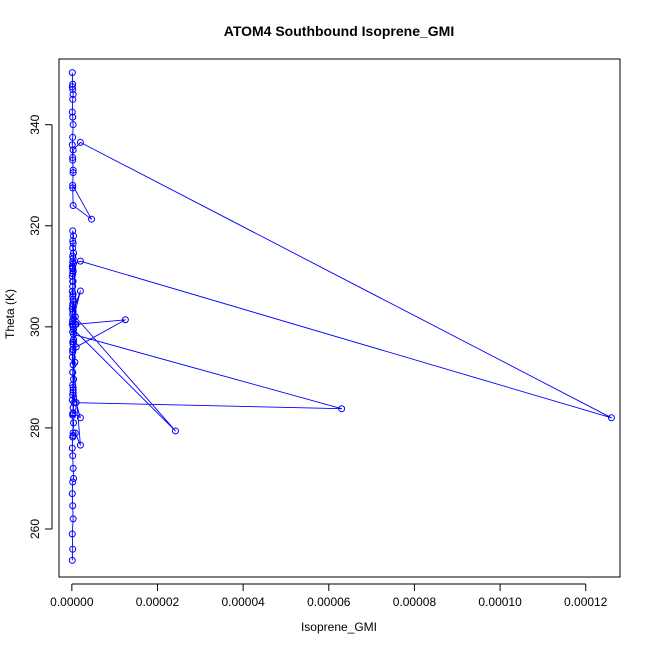 Image resolution: width=650 pixels, height=650 pixels. I want to click on x-tick-label: 0.00000, so click(72, 602).